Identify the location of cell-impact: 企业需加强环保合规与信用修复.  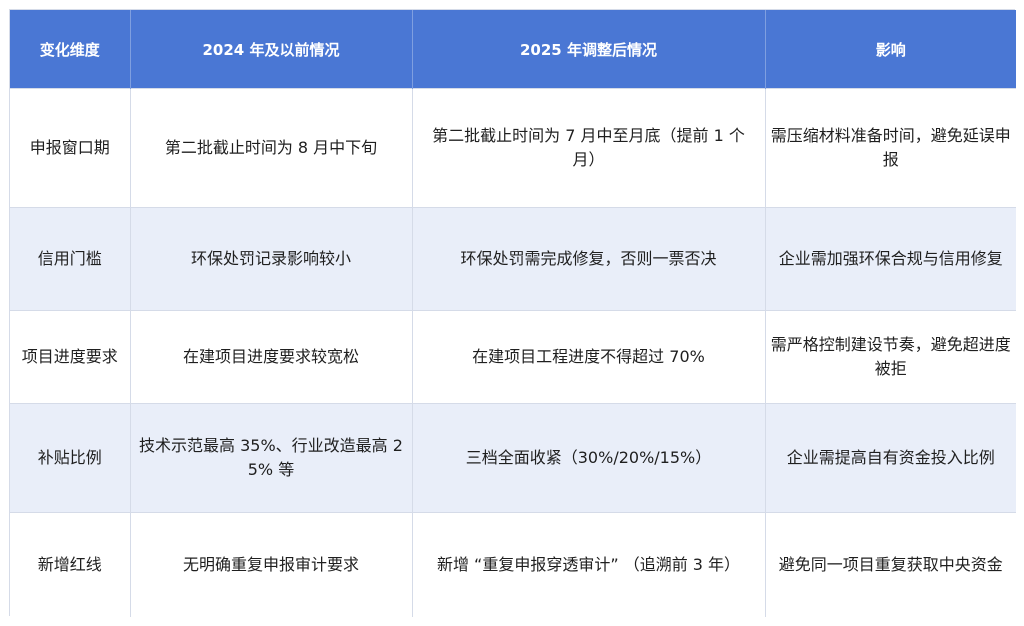
(890, 259).